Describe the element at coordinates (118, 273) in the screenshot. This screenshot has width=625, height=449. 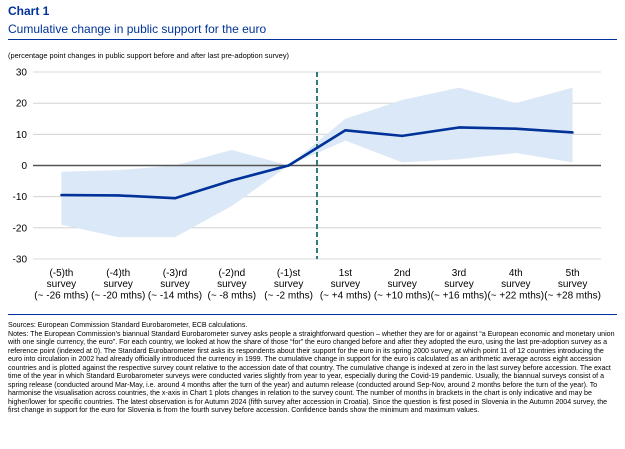
I see `x-tick-label-line: (-4)th` at that location.